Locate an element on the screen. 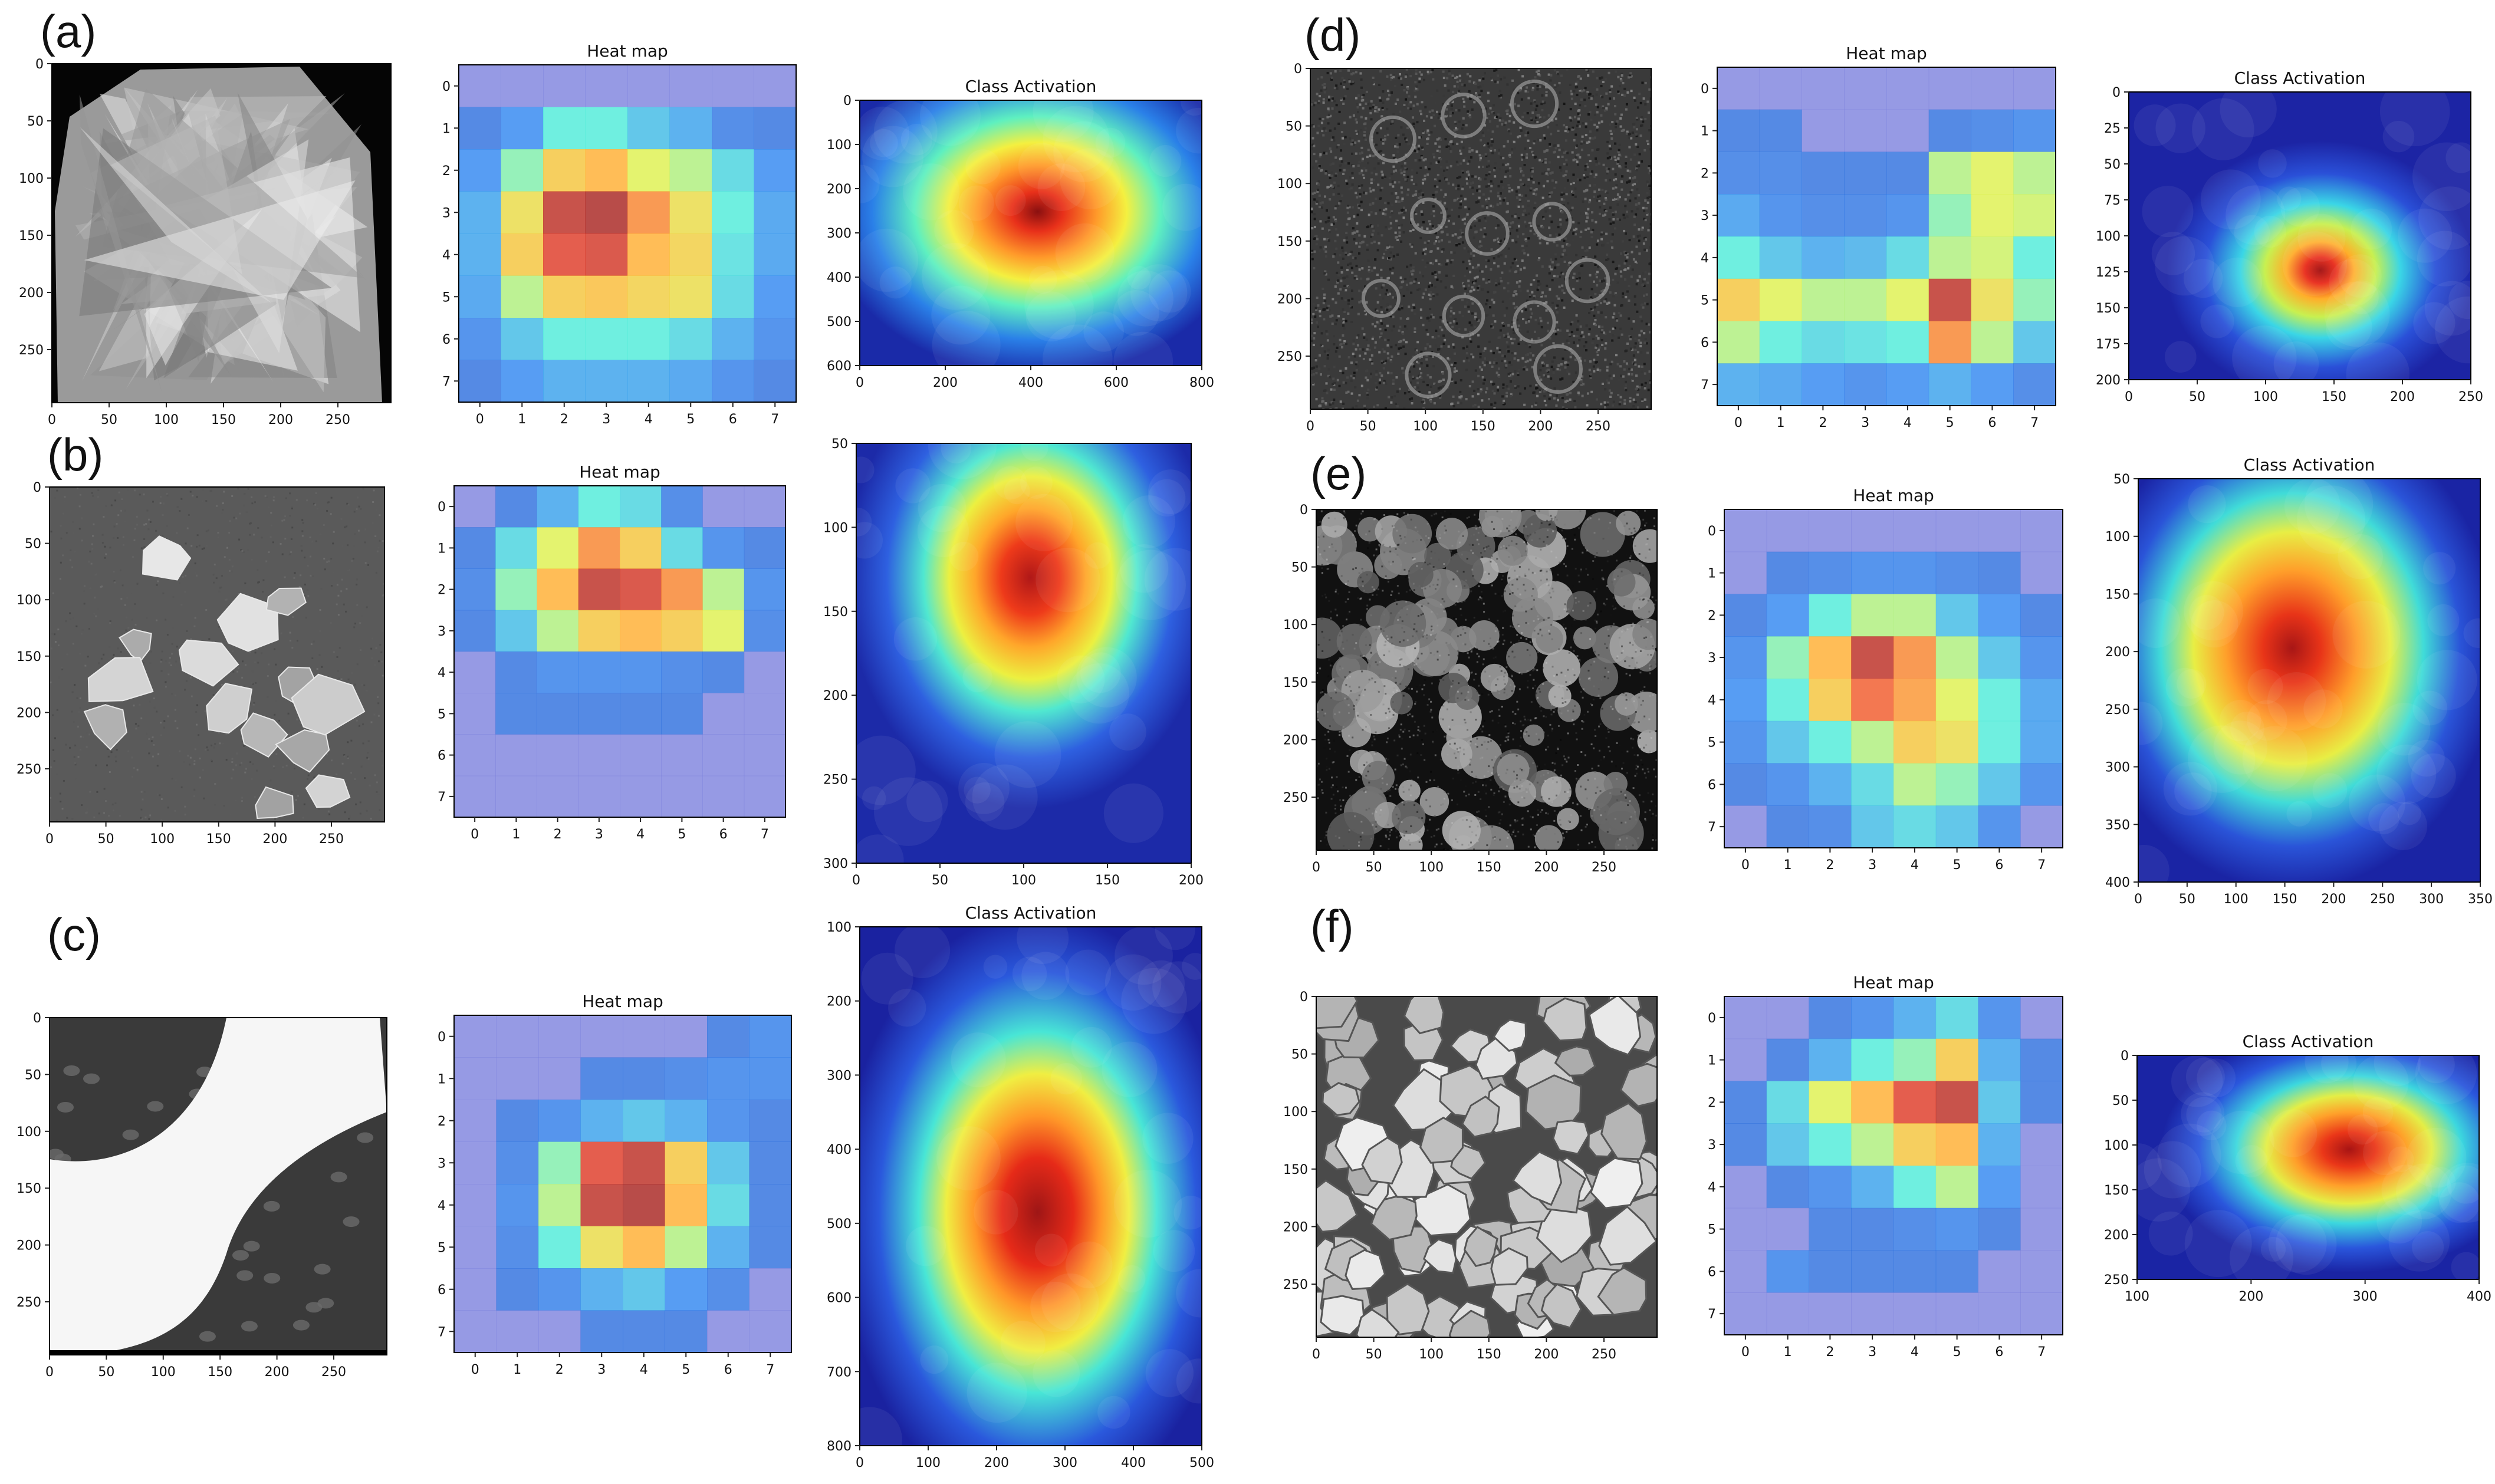 Image resolution: width=2495 pixels, height=1484 pixels. sem-xtick: 150 is located at coordinates (223, 420).